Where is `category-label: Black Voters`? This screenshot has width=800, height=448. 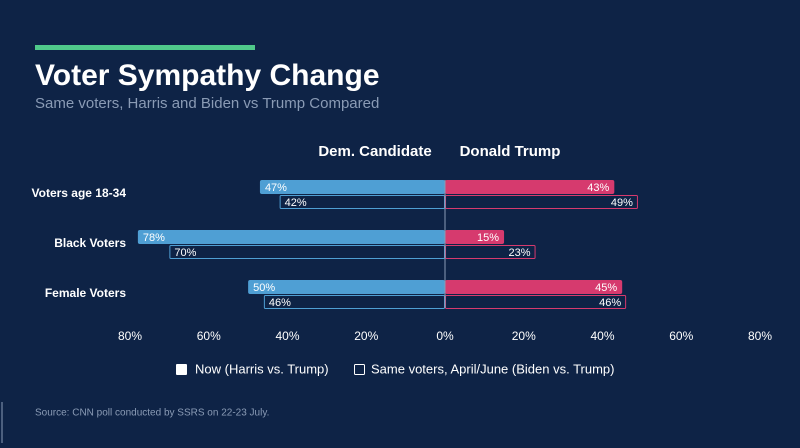 category-label: Black Voters is located at coordinates (90, 243).